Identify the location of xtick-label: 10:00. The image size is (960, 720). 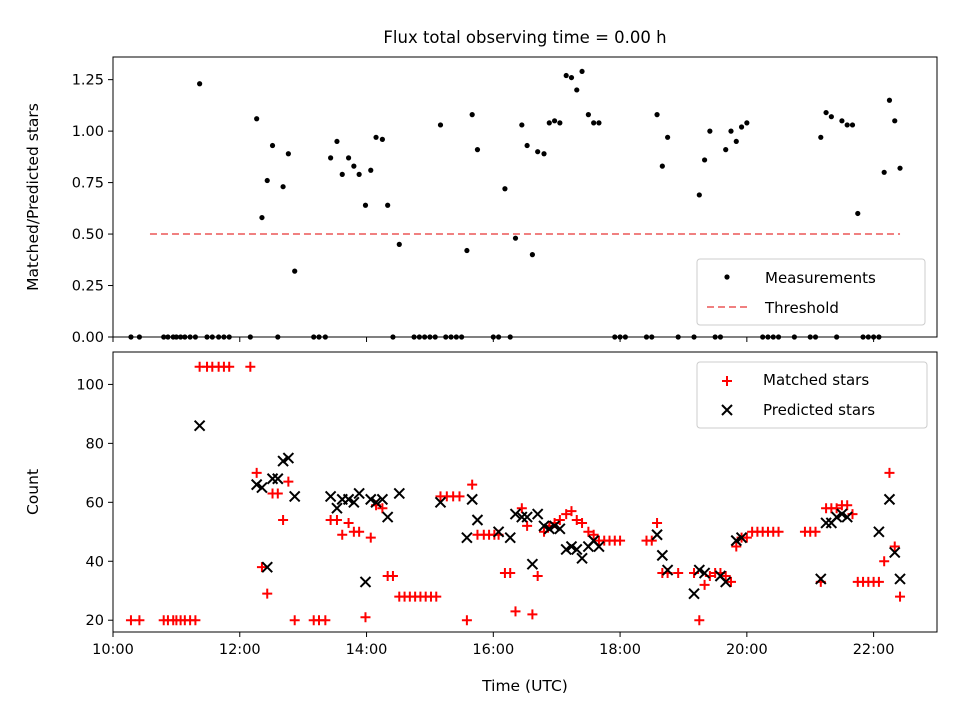
(113, 650).